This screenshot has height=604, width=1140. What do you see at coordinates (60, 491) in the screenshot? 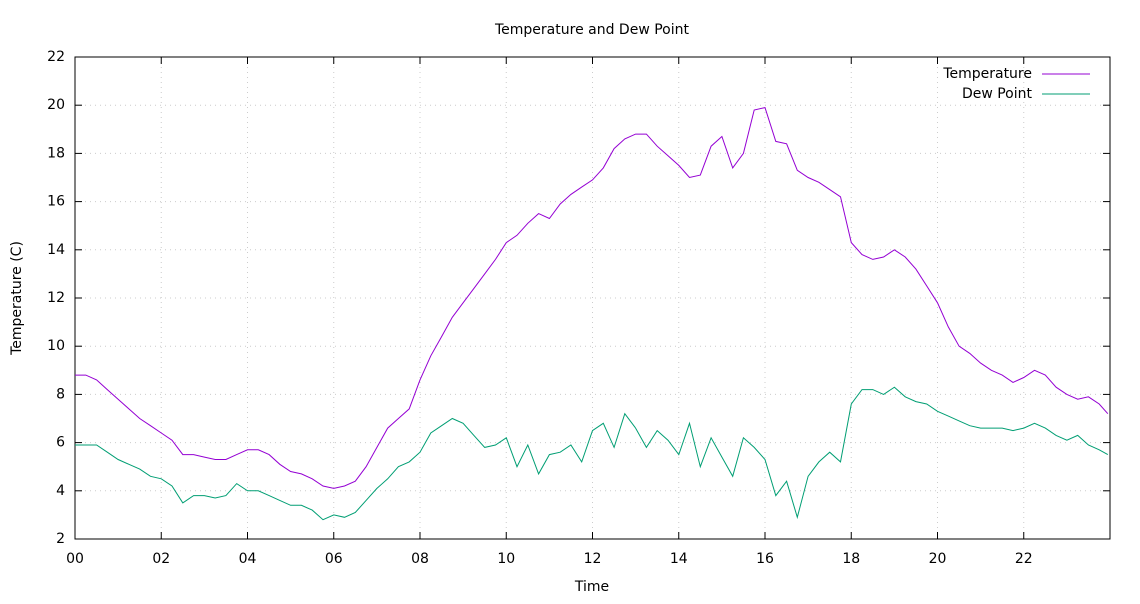
I see `y-tick-label: 4` at bounding box center [60, 491].